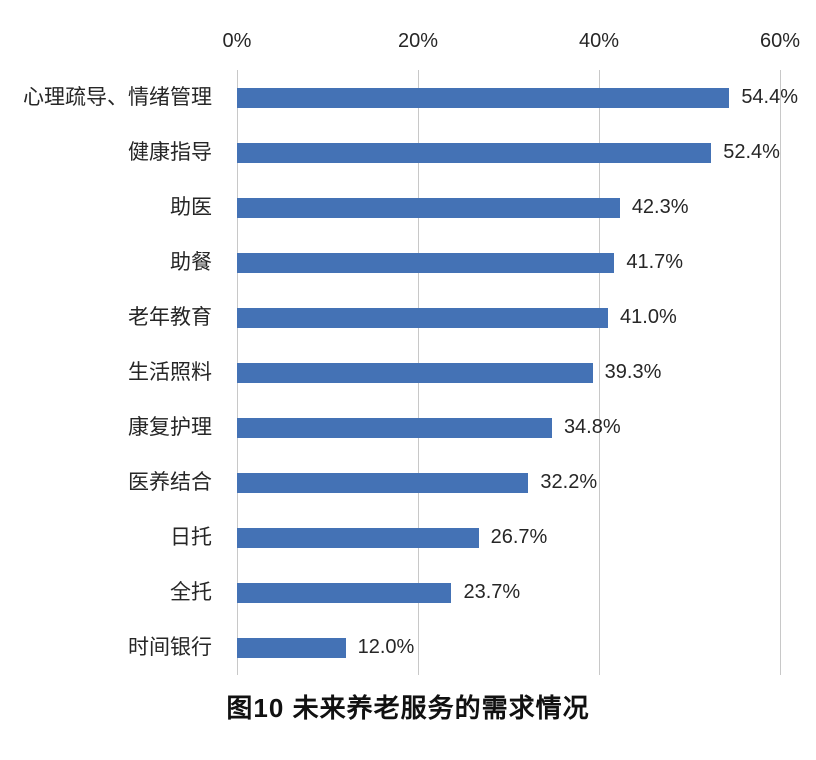  I want to click on value-label: 34.8%, so click(592, 427).